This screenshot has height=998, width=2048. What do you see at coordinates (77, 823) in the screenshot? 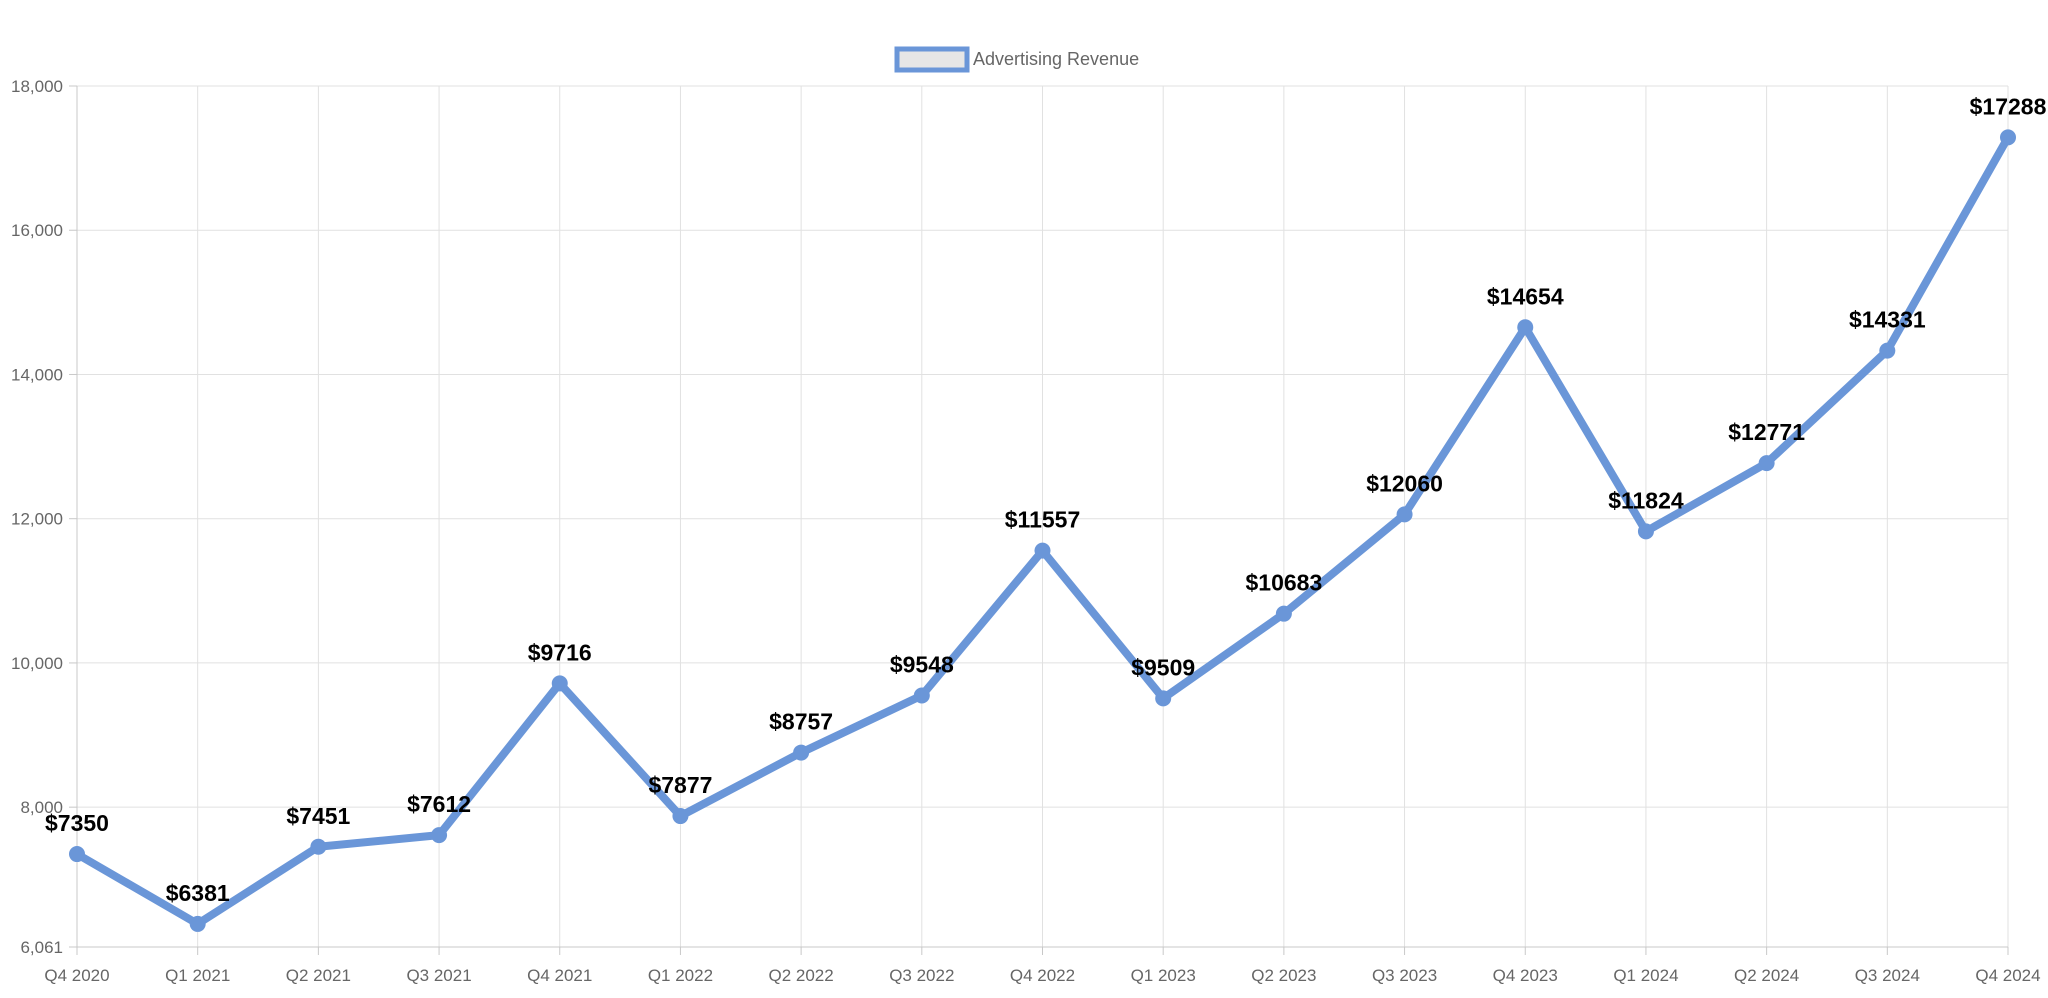
I see `data-label: $7350` at bounding box center [77, 823].